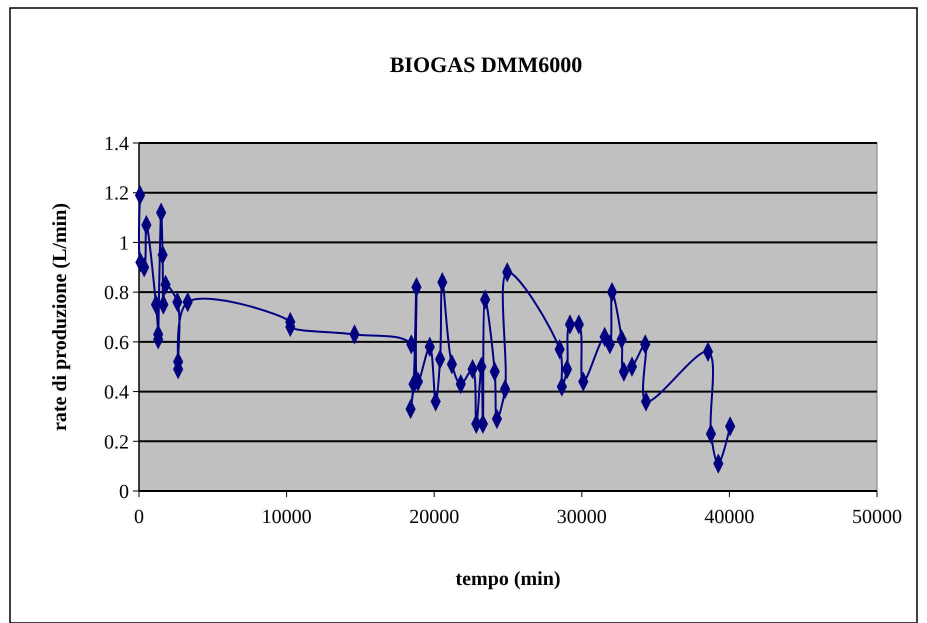  What do you see at coordinates (116, 293) in the screenshot?
I see `y-tick-label: 0.8` at bounding box center [116, 293].